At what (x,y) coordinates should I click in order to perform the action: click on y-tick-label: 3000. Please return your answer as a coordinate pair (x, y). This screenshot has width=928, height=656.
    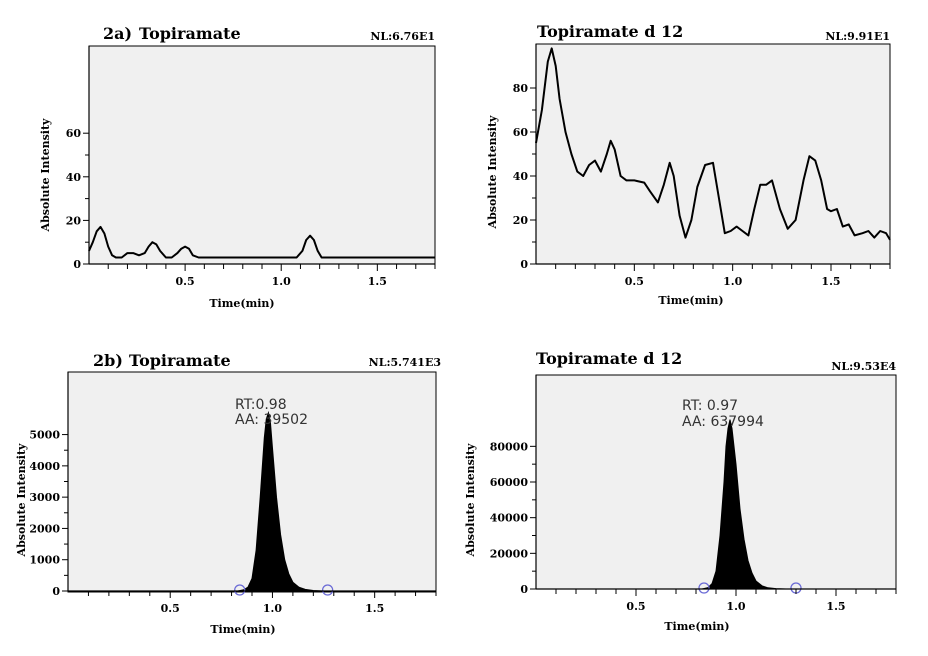
    Looking at the image, I should click on (44, 497).